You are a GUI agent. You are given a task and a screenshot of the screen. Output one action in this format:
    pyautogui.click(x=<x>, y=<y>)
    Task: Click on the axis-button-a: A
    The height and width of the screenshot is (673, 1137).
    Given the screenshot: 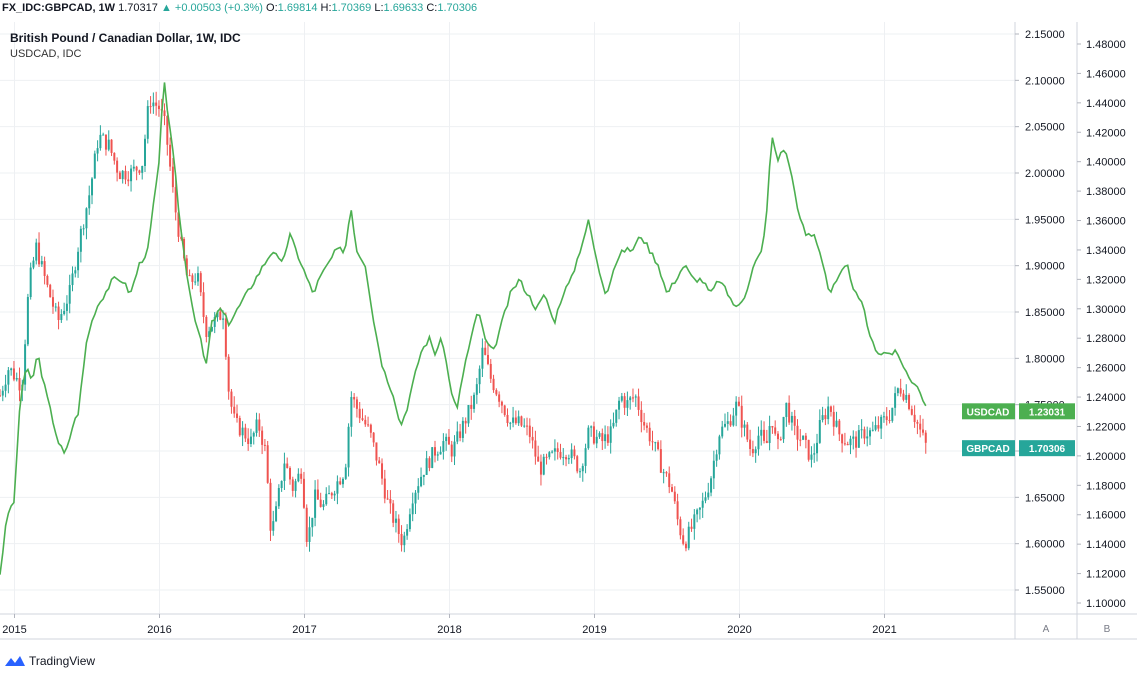 What is the action you would take?
    pyautogui.click(x=1046, y=629)
    